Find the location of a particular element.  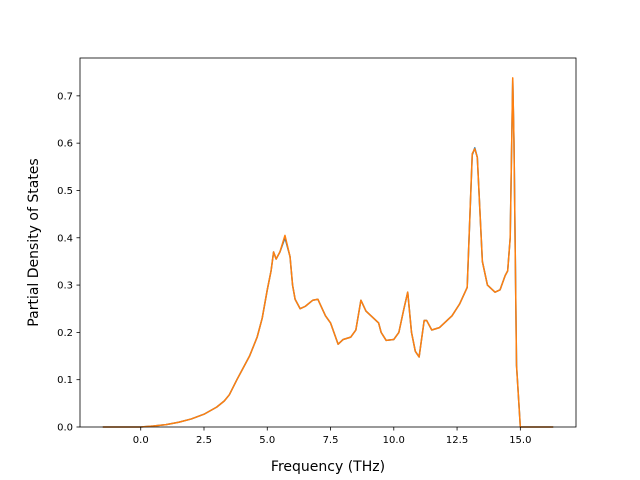

x-tick-label: 5.0 is located at coordinates (267, 440).